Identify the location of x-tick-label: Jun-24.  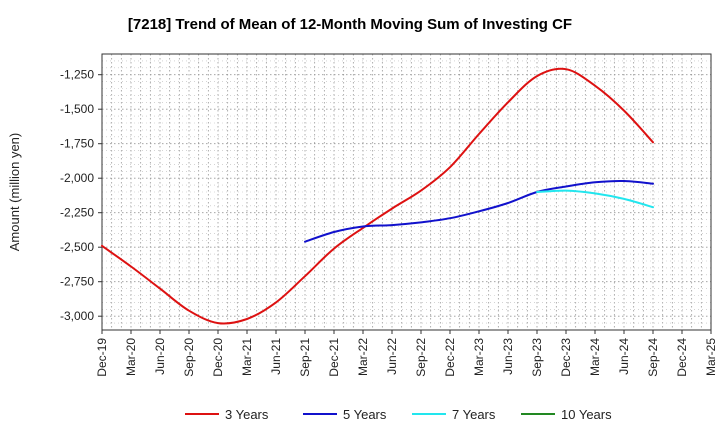
(624, 356).